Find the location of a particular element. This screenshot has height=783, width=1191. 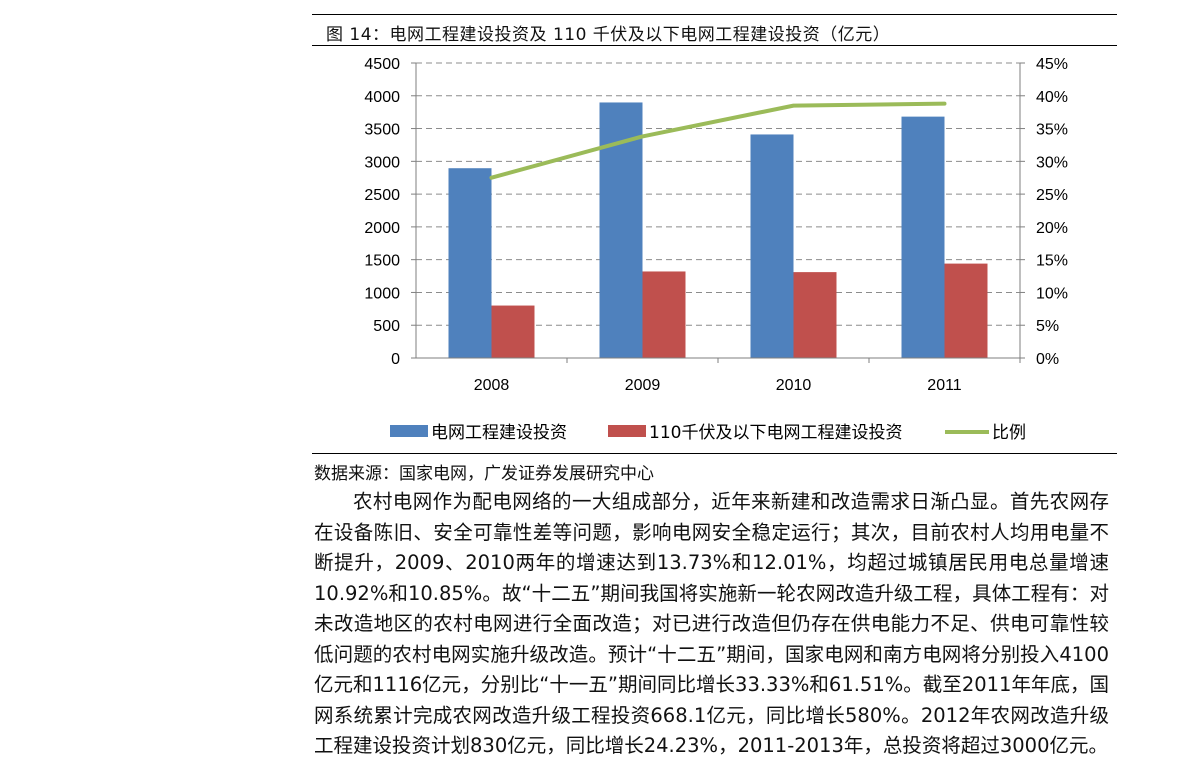

y-right-tick-label: 30% is located at coordinates (1052, 162).